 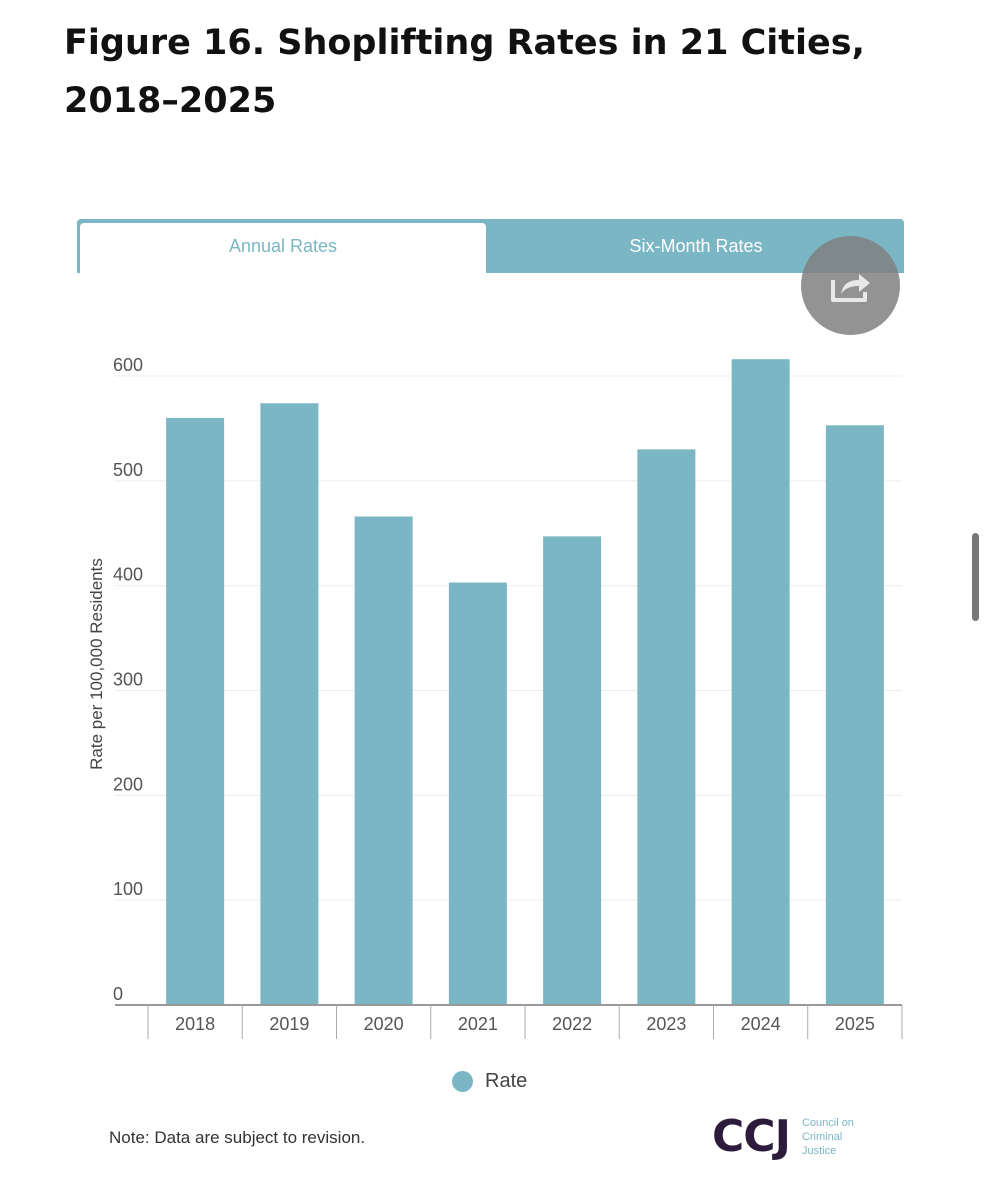 What do you see at coordinates (478, 1024) in the screenshot?
I see `x-tick-label: 2021` at bounding box center [478, 1024].